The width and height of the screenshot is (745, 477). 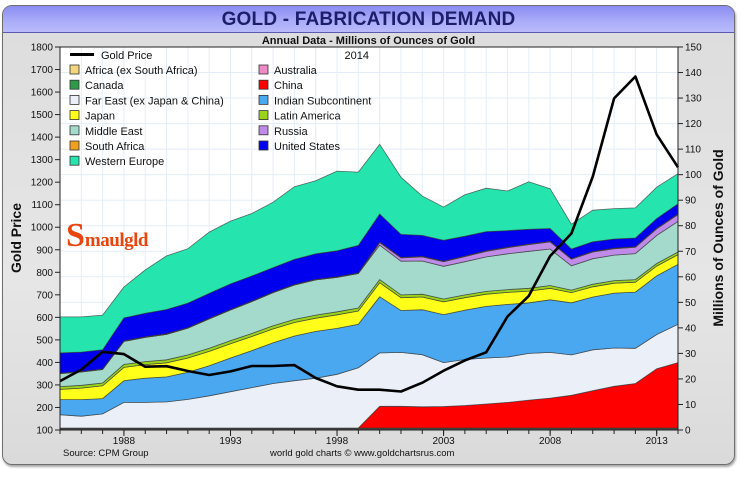 What do you see at coordinates (688, 431) in the screenshot?
I see `right-tick-label: 0` at bounding box center [688, 431].